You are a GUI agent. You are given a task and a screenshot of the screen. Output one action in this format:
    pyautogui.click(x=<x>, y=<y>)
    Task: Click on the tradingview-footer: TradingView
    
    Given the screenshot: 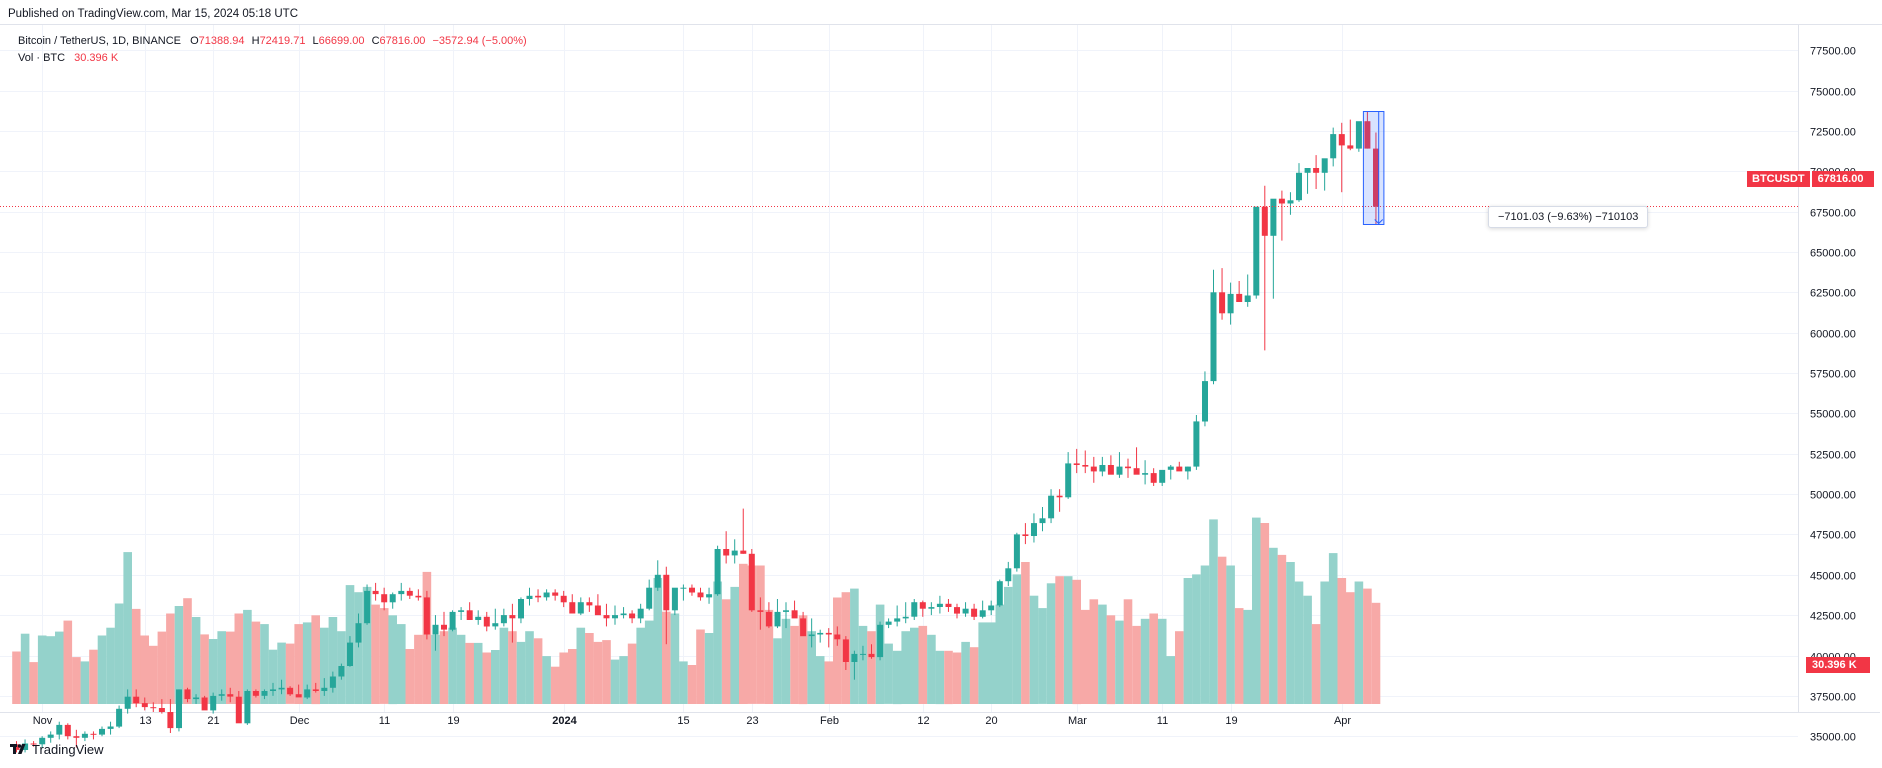 What is the action you would take?
    pyautogui.click(x=57, y=749)
    